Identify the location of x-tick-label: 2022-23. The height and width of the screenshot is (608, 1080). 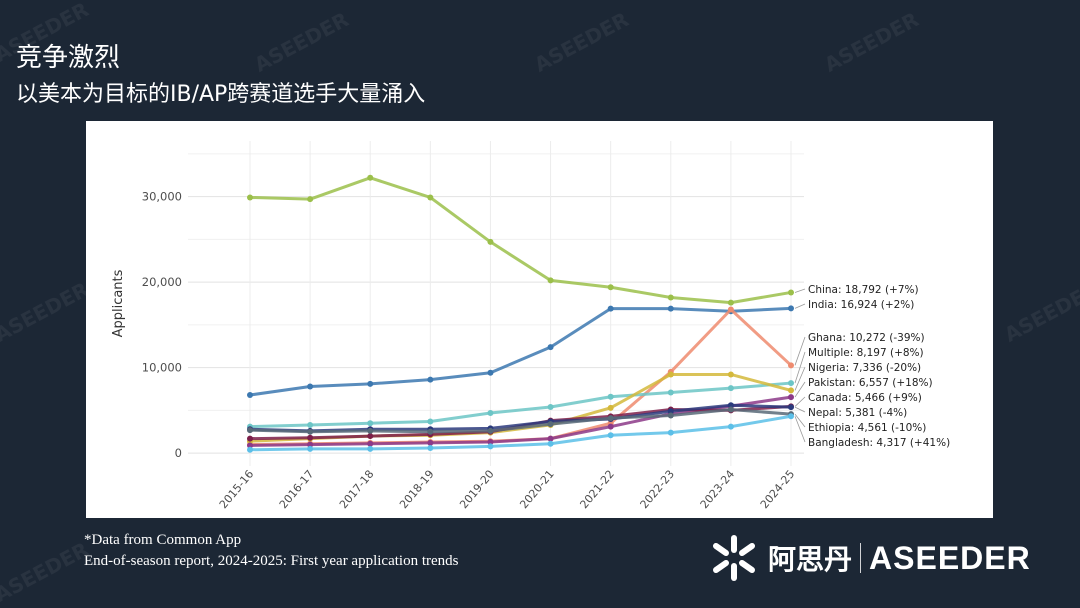
(658, 490).